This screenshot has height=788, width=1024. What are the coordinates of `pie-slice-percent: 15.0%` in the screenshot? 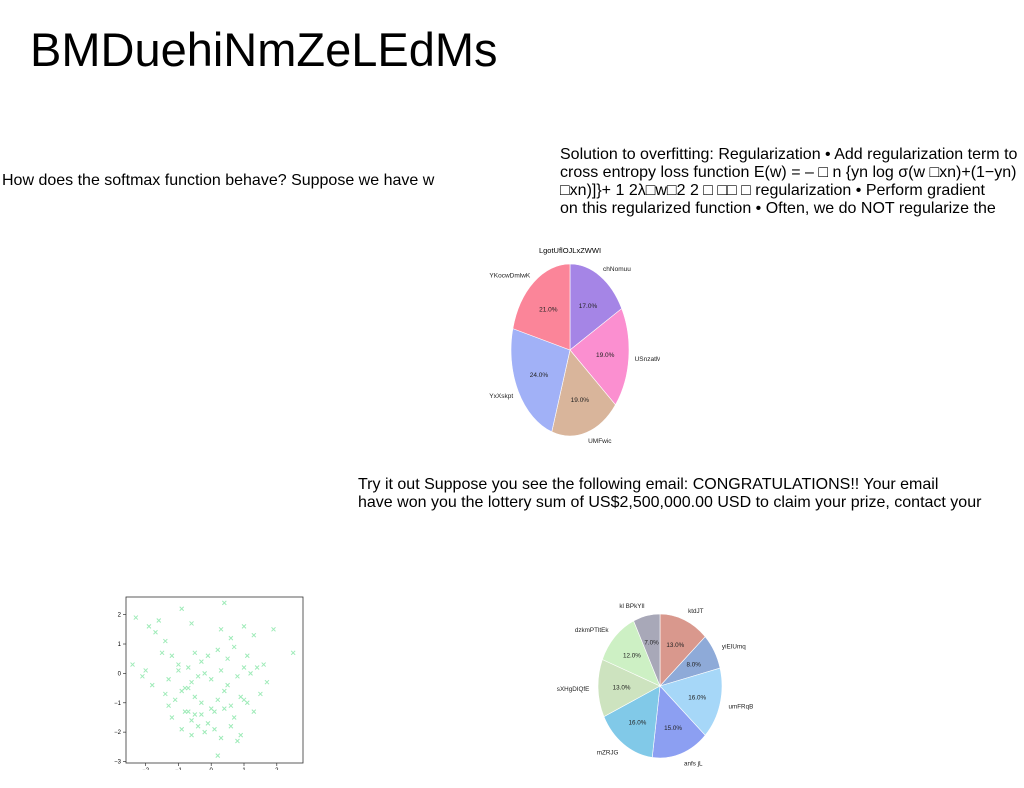 It's located at (673, 728).